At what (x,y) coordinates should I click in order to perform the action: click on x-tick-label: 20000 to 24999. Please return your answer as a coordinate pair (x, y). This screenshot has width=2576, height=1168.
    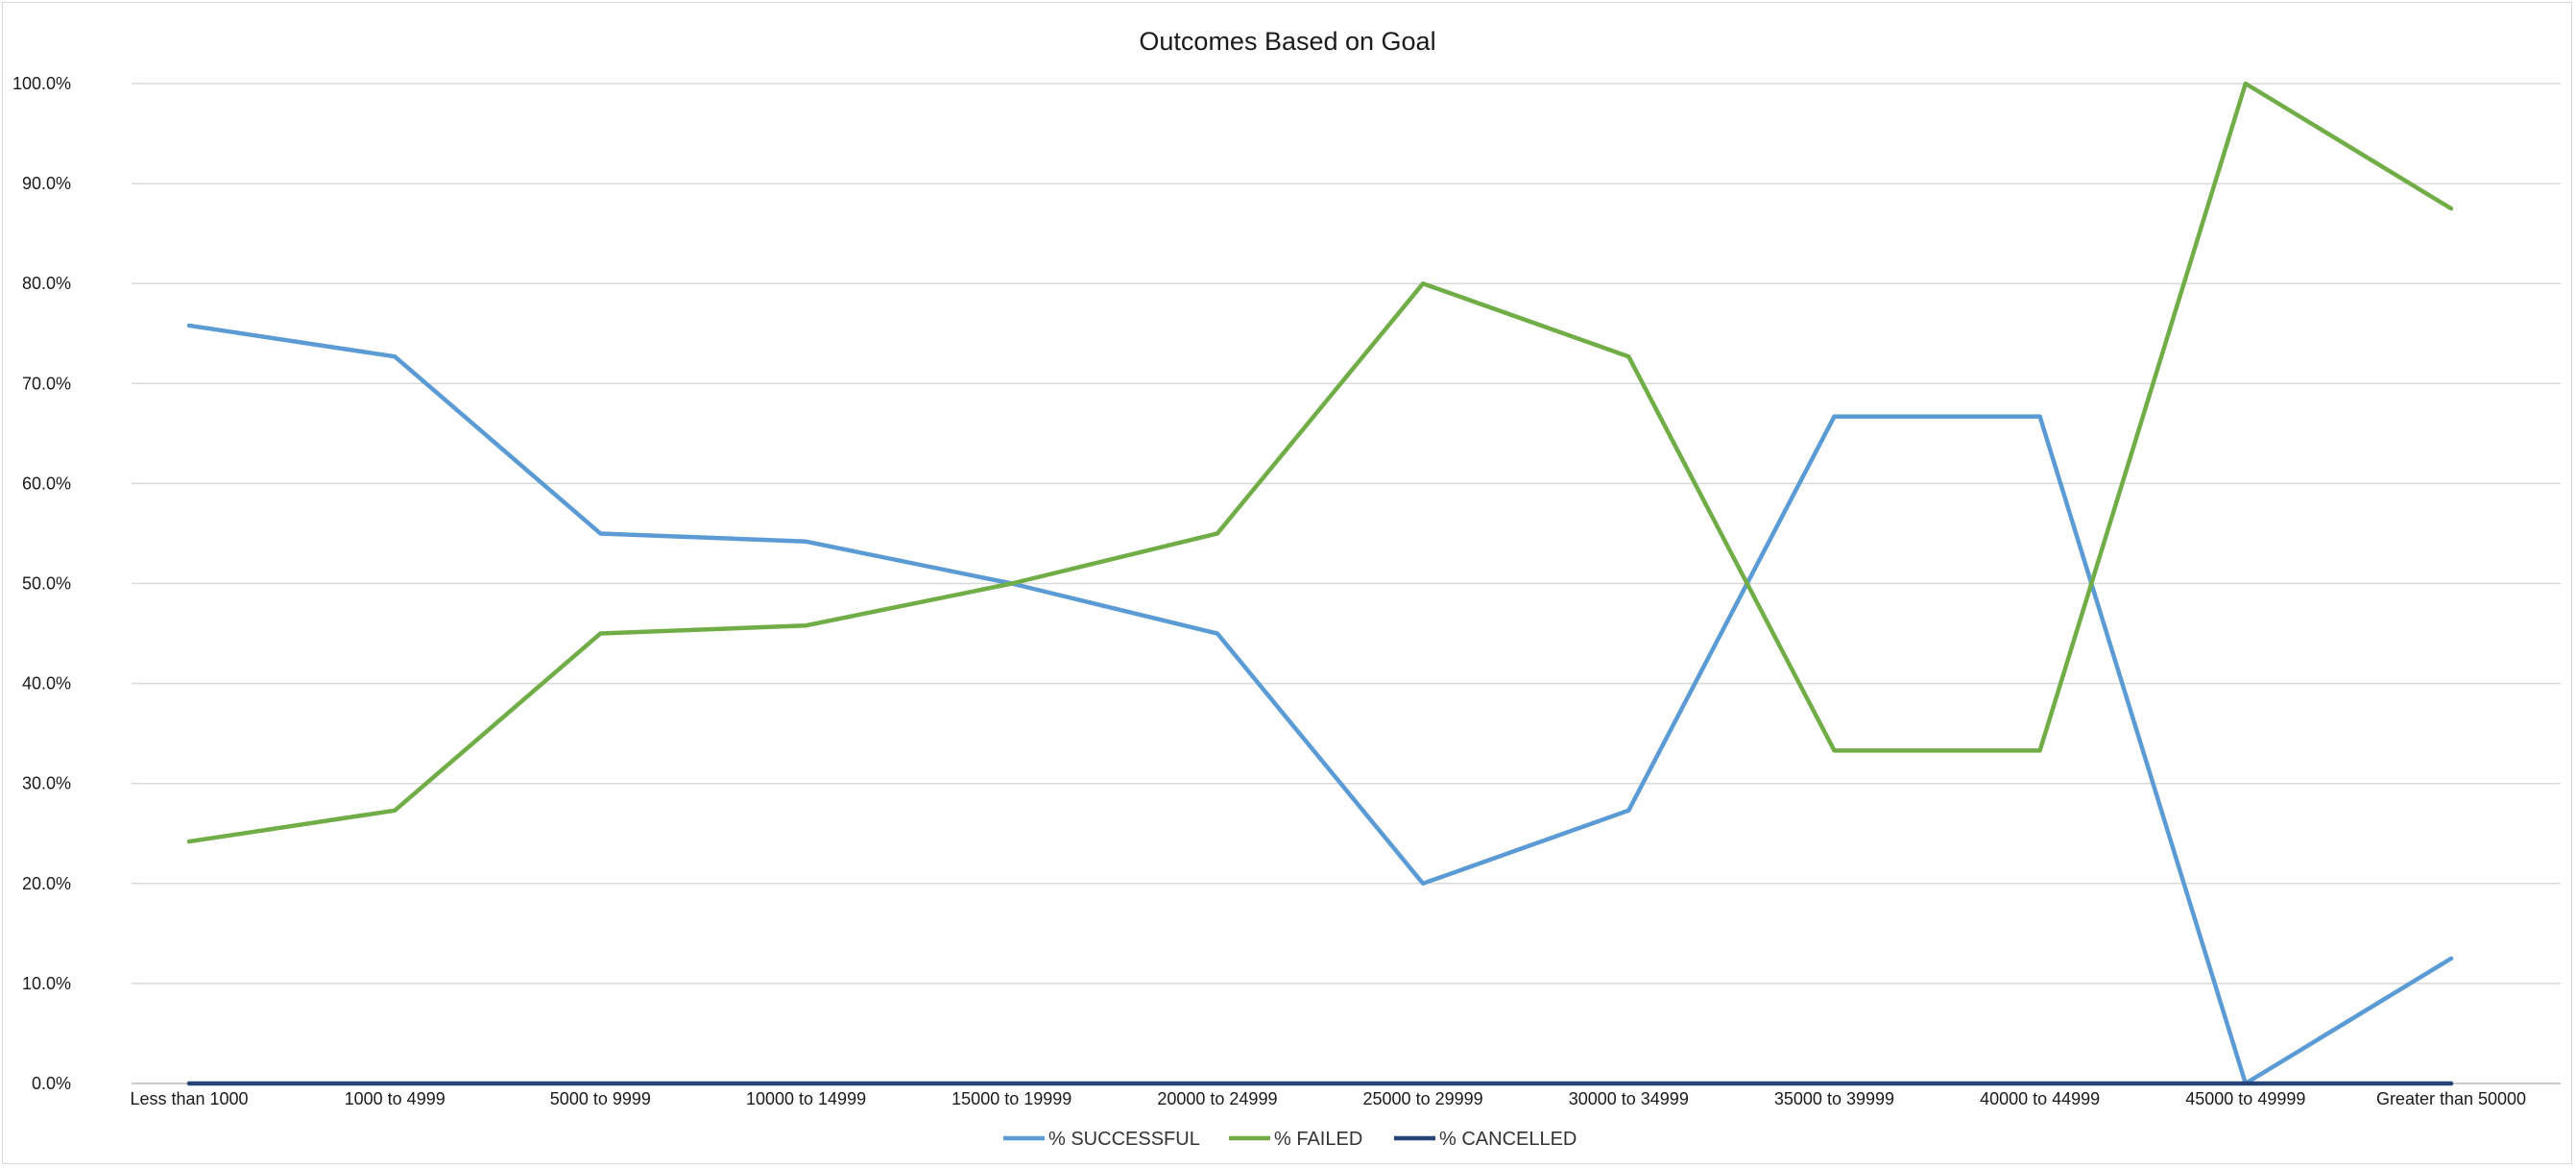
    Looking at the image, I should click on (1217, 1098).